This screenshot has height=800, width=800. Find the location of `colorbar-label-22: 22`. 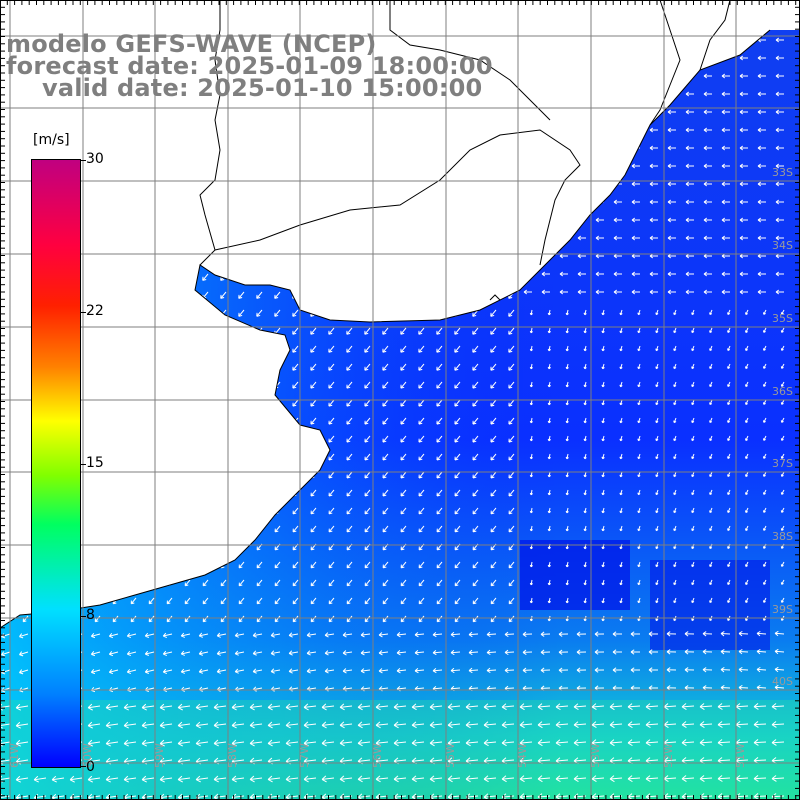

colorbar-label-22: 22 is located at coordinates (95, 311).